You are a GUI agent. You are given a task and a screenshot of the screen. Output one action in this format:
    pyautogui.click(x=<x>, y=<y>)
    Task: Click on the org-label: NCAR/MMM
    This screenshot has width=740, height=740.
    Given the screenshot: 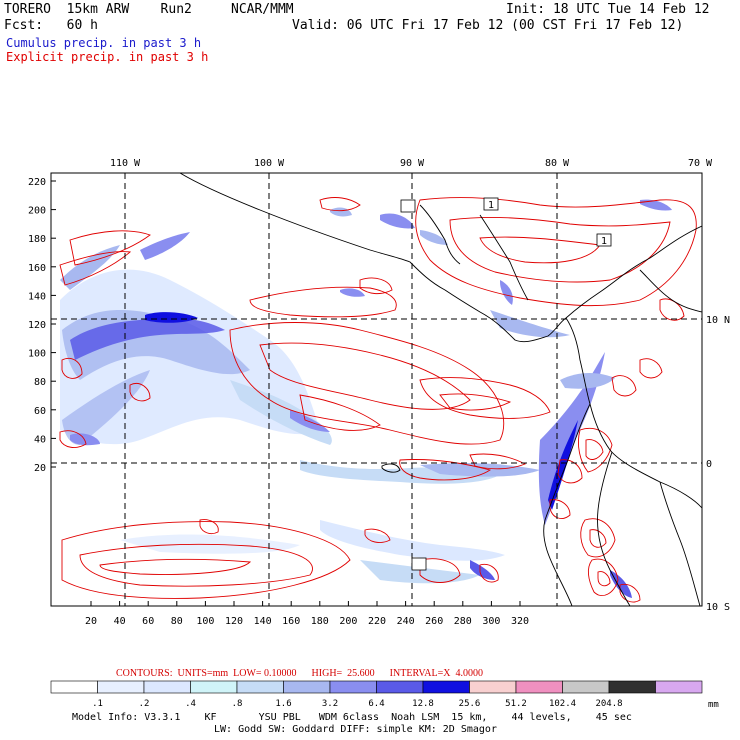 What is the action you would take?
    pyautogui.click(x=262, y=9)
    